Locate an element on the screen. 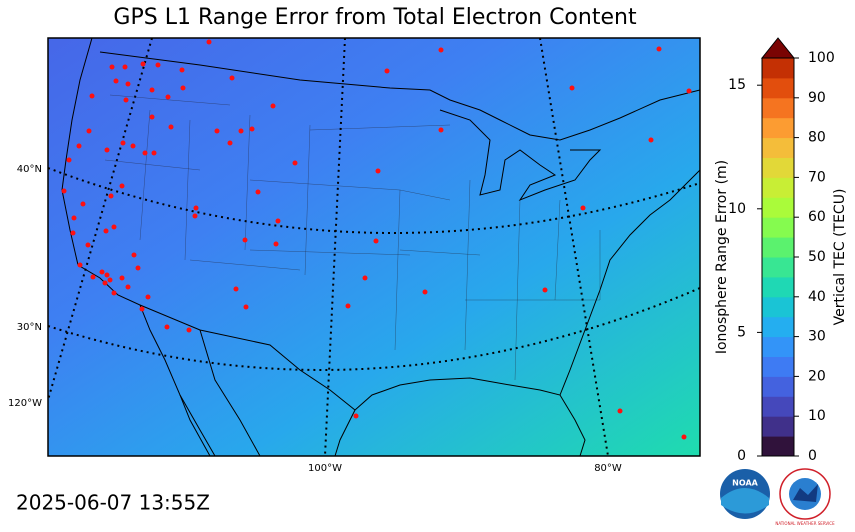 The height and width of the screenshot is (532, 855). timestamp: 2025-06-07 13:55Z is located at coordinates (113, 503).